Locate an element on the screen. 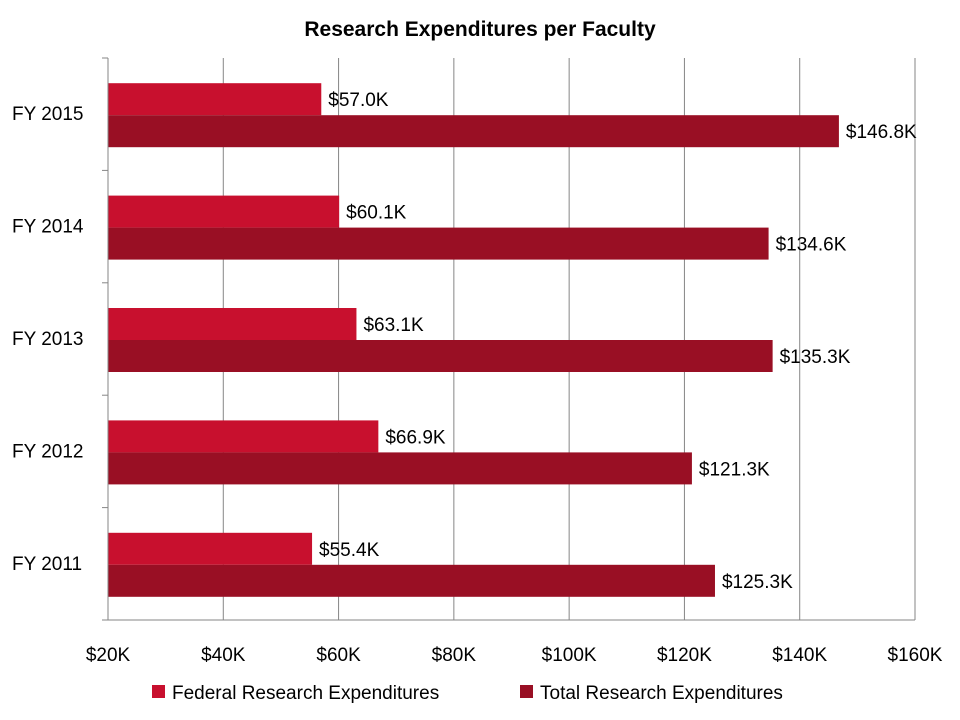  data-label: $135.3K is located at coordinates (815, 357).